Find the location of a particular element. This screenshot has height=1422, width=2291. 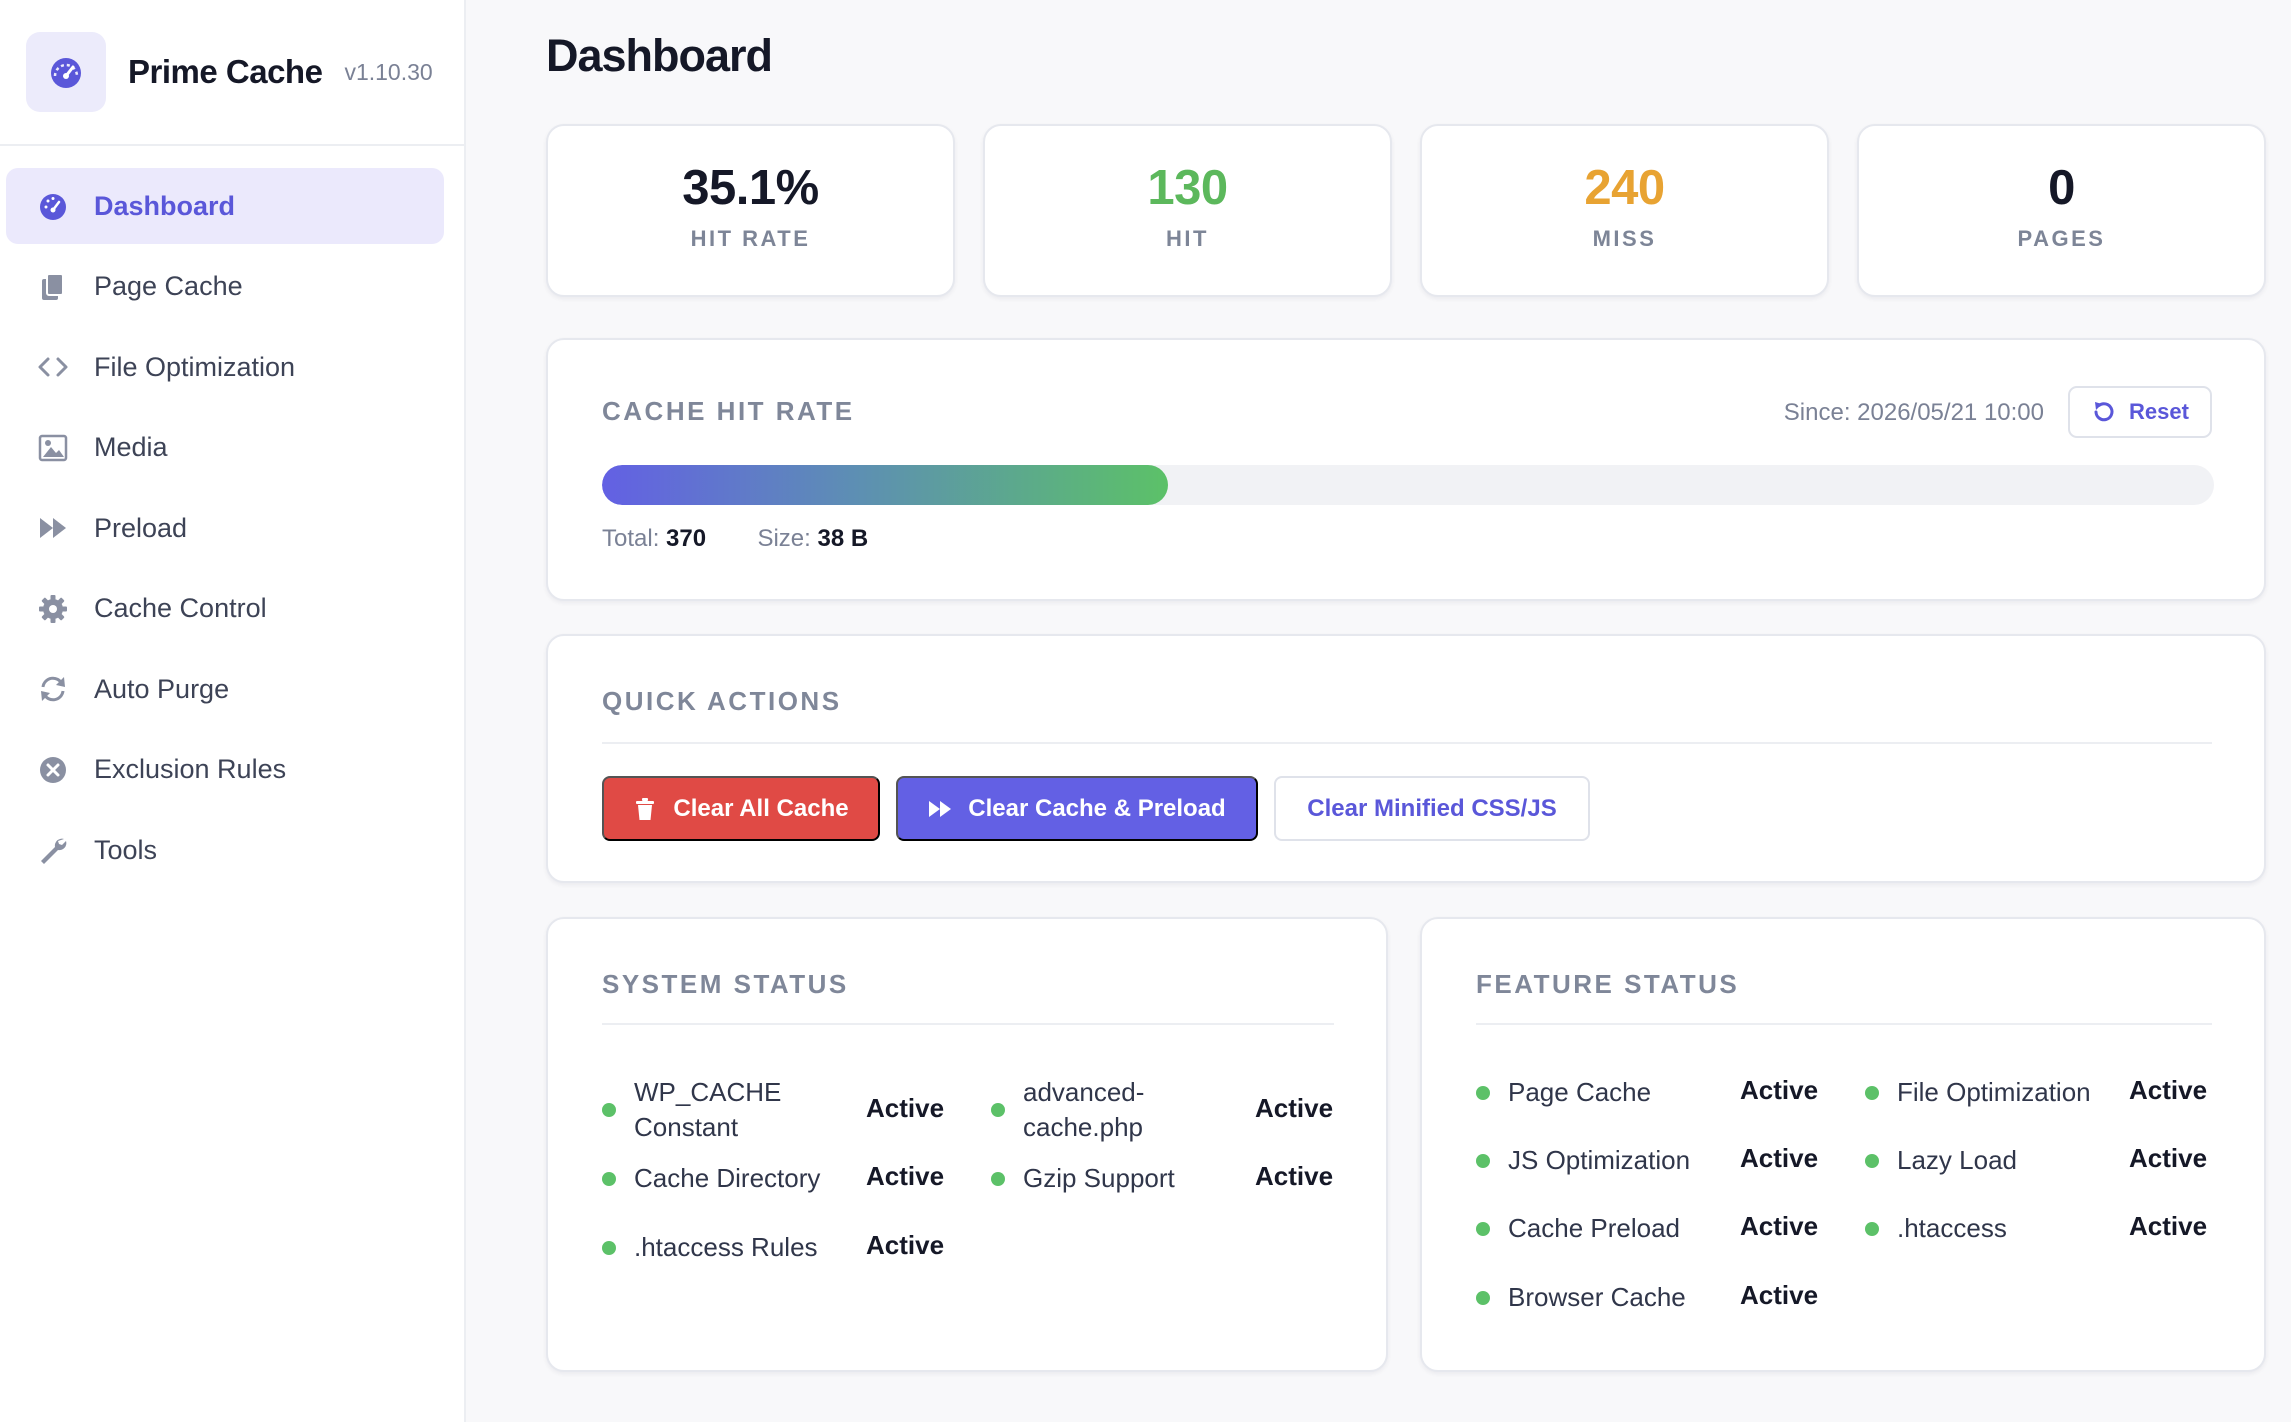

stat-card-hit: 130 HIT is located at coordinates (1187, 210).